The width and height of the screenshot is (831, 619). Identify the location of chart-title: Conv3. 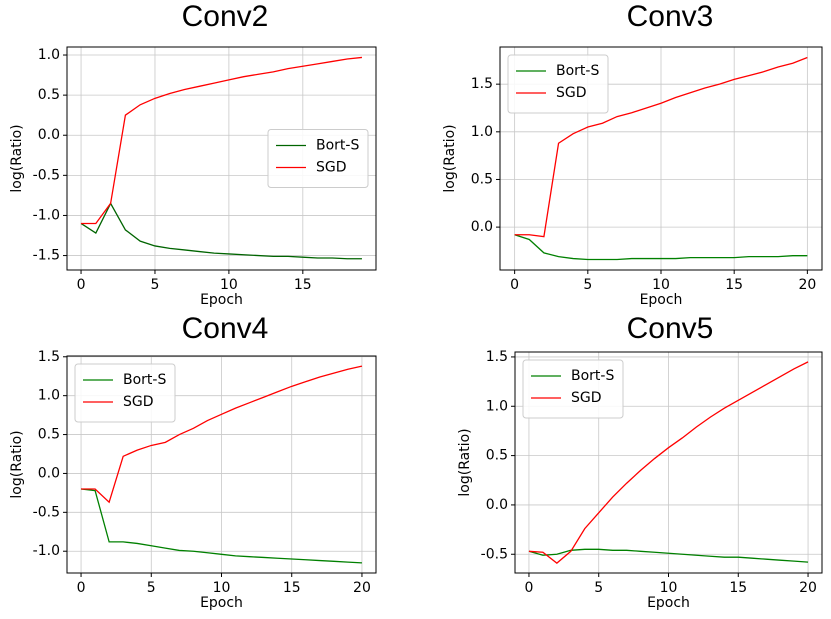
(670, 16).